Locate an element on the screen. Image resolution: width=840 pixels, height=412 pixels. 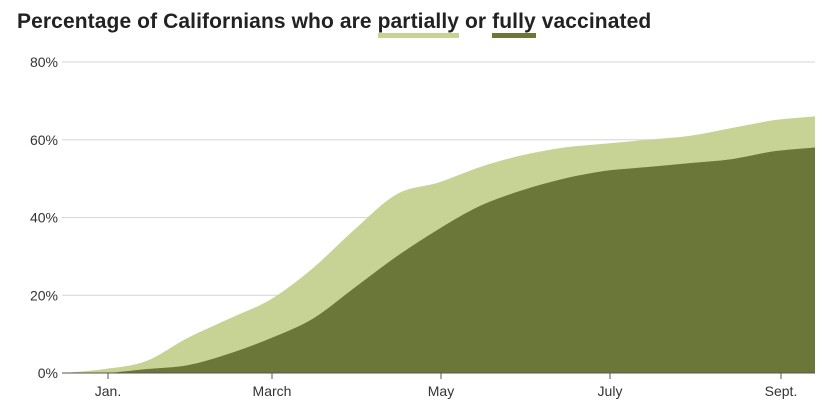
x-tick-label: March is located at coordinates (272, 391).